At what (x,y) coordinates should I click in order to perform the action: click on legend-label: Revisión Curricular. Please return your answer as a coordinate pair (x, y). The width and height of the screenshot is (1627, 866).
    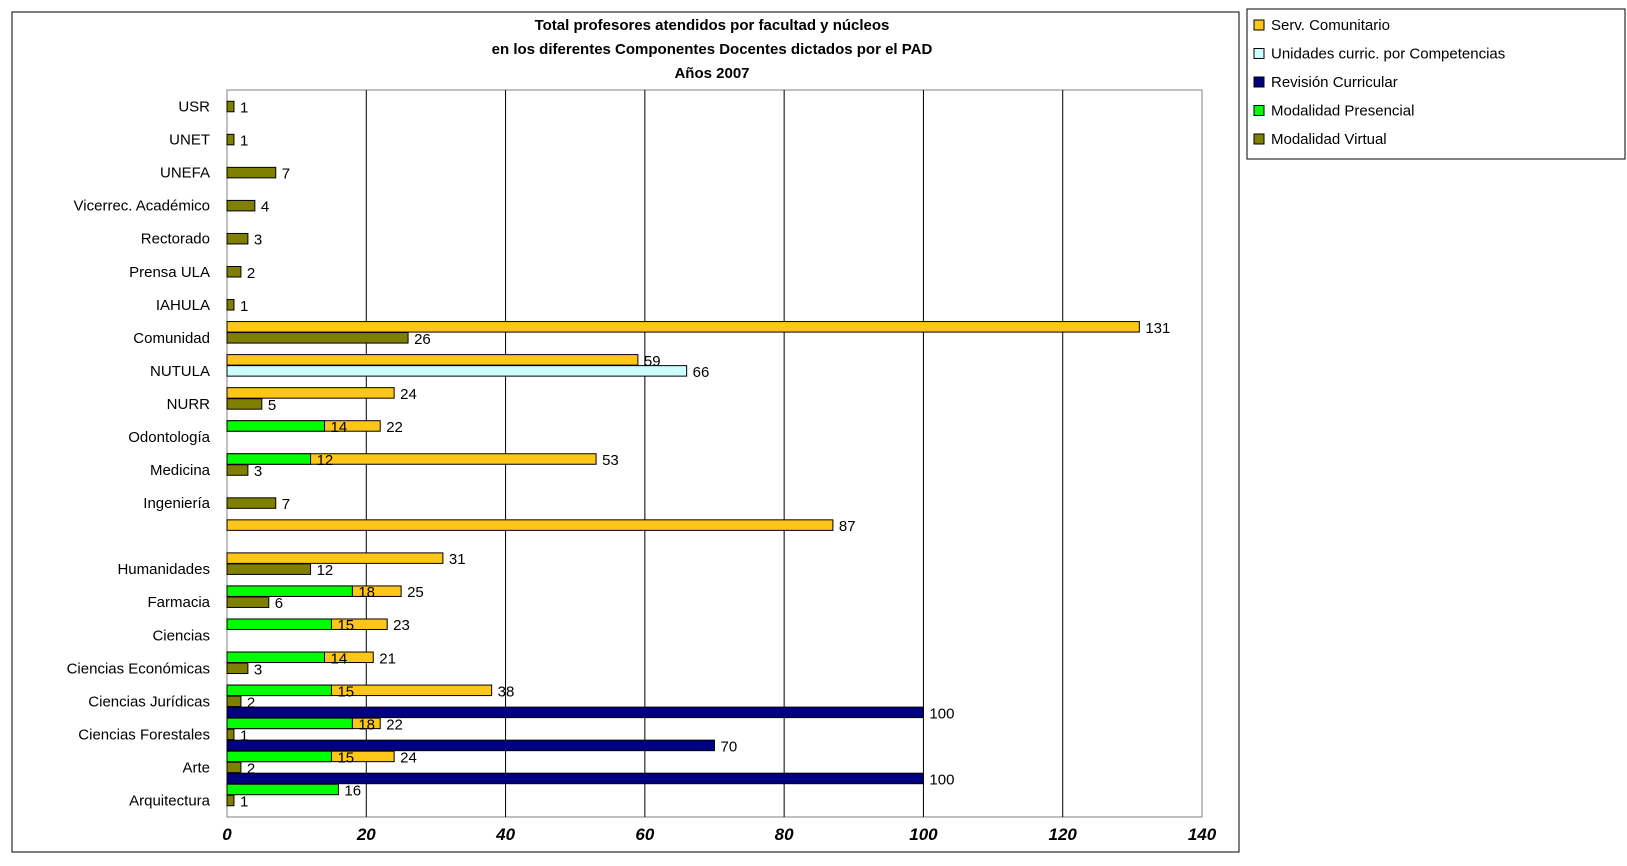
    Looking at the image, I should click on (1334, 82).